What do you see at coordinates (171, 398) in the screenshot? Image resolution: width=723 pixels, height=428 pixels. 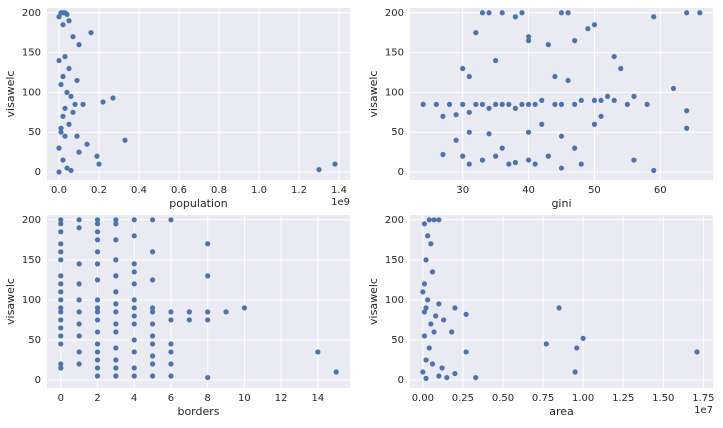 I see `x-tick-label: 6` at bounding box center [171, 398].